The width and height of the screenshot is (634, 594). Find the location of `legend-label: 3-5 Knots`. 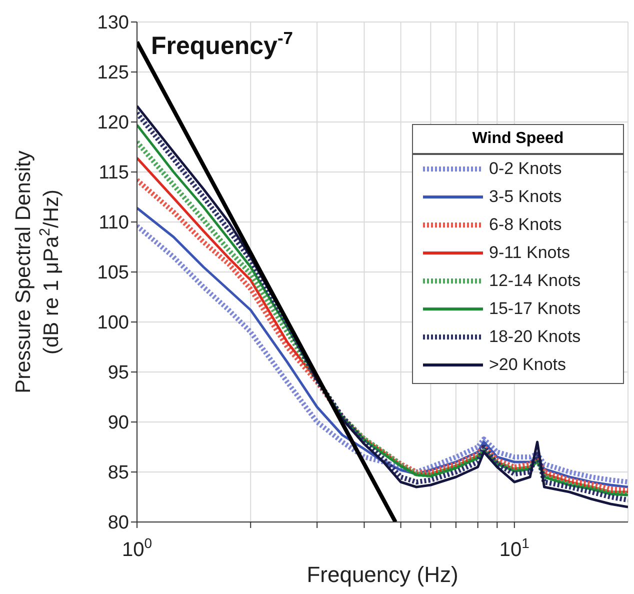

legend-label: 3-5 Knots is located at coordinates (525, 196).